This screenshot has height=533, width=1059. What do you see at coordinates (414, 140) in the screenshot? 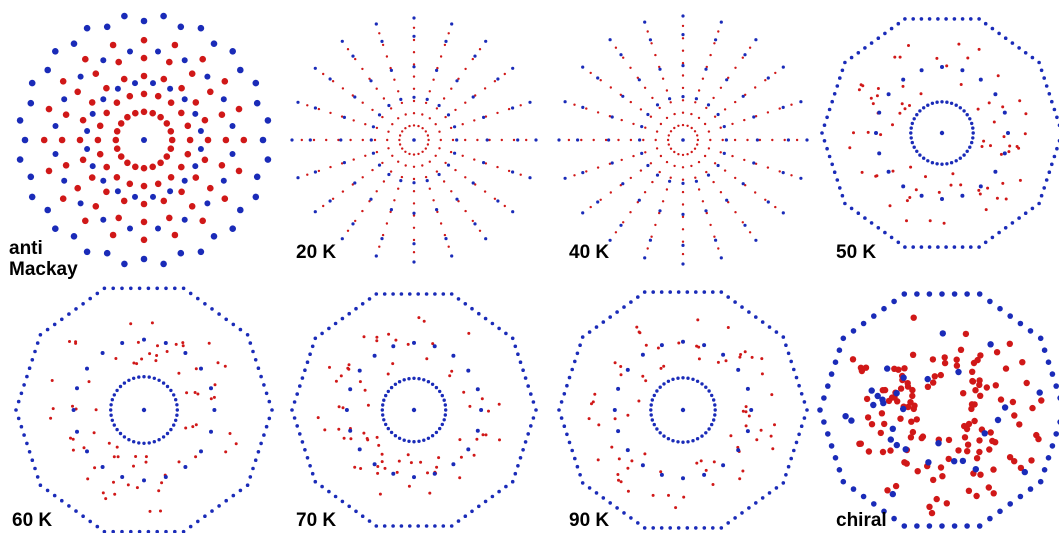
I see `panel-20k` at bounding box center [414, 140].